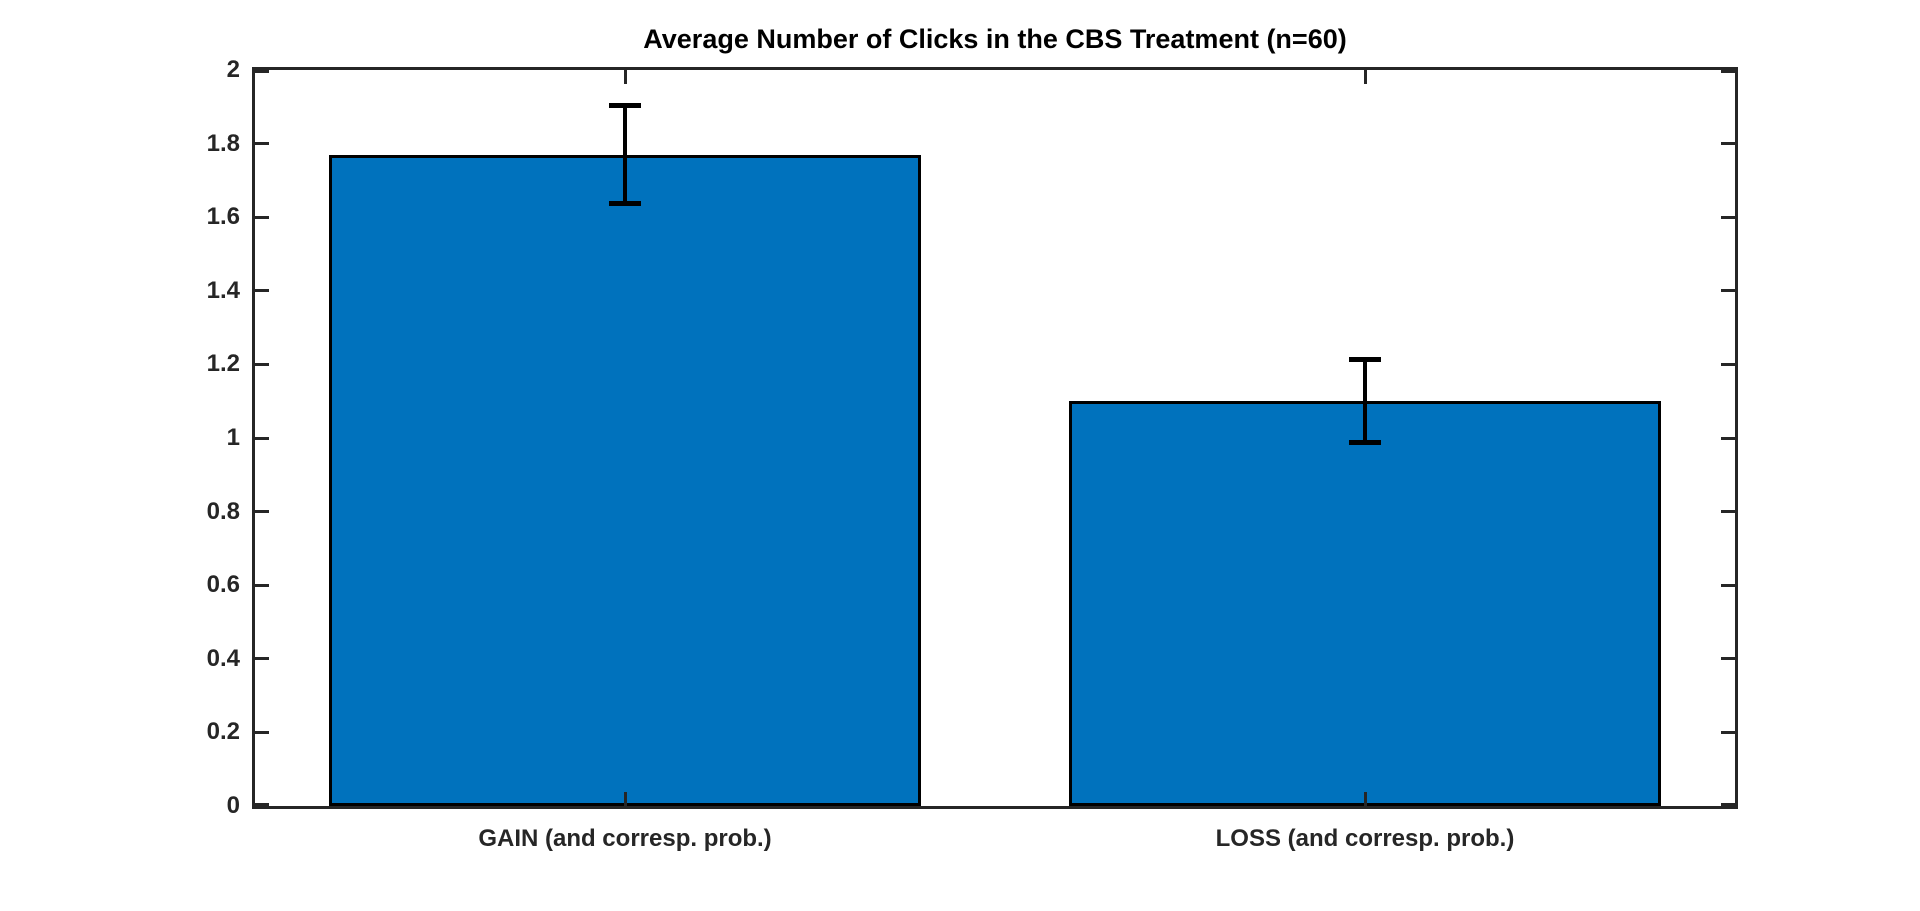 Image resolution: width=1920 pixels, height=911 pixels. What do you see at coordinates (233, 437) in the screenshot?
I see `y-tick-label: 1` at bounding box center [233, 437].